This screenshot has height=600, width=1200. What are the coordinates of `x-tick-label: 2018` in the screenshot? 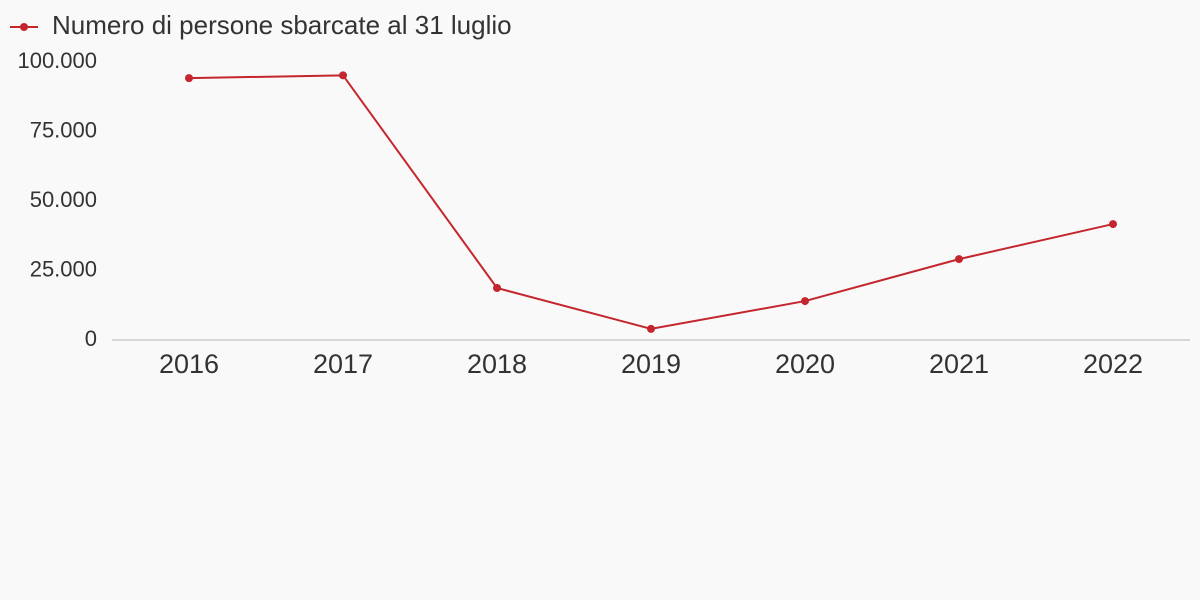 It's located at (497, 364).